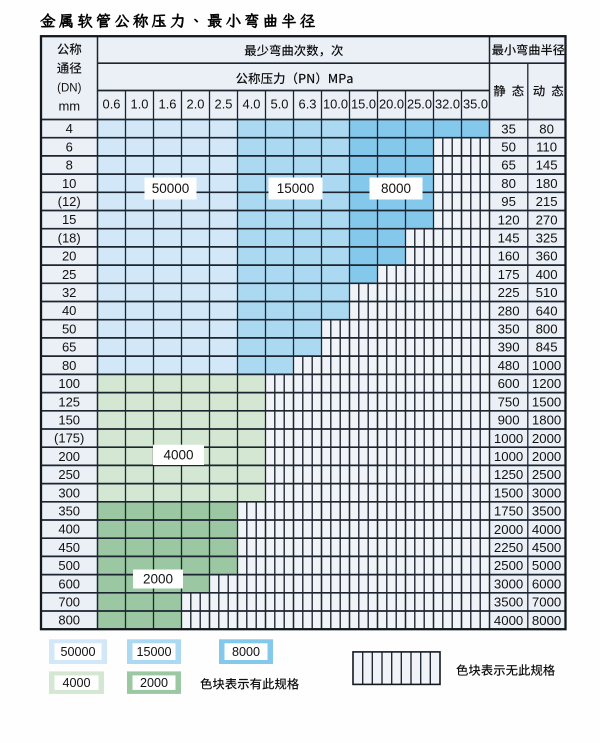 The width and height of the screenshot is (600, 743). What do you see at coordinates (69, 474) in the screenshot?
I see `svg-text: 250` at bounding box center [69, 474].